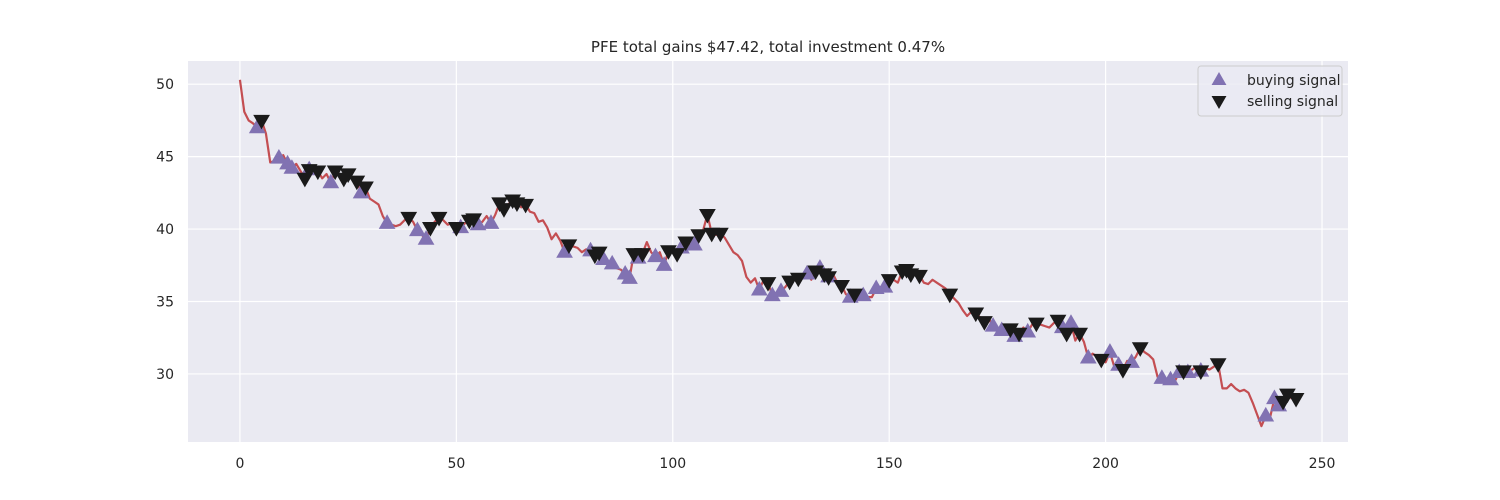 The width and height of the screenshot is (1500, 500). Describe the element at coordinates (1322, 464) in the screenshot. I see `x-tick-label: 250` at that location.